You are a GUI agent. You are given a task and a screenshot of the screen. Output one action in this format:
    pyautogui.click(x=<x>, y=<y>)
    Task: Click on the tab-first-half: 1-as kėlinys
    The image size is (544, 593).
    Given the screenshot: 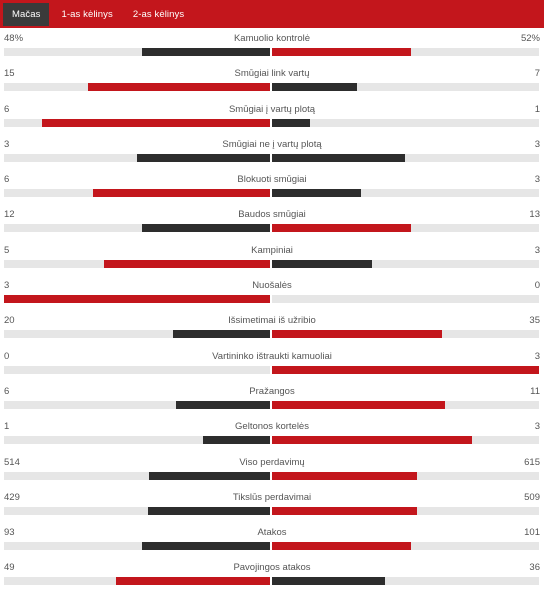 What is the action you would take?
    pyautogui.click(x=87, y=14)
    